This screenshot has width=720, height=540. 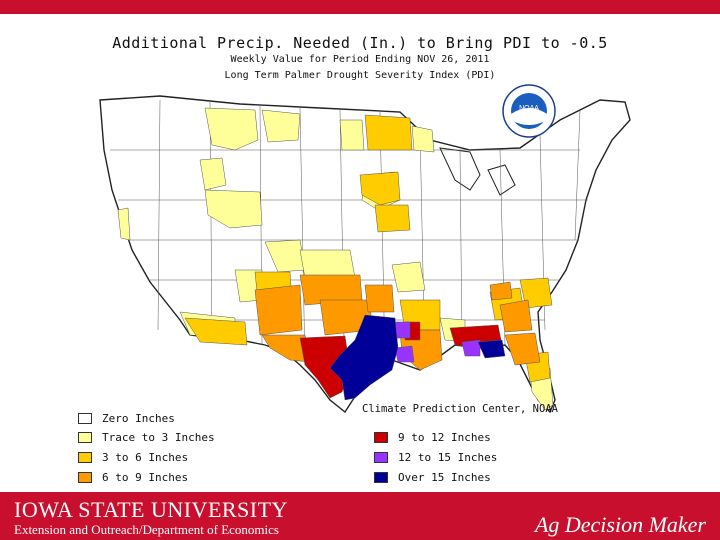 I want to click on legend-label: Over 15 Inches, so click(x=444, y=477).